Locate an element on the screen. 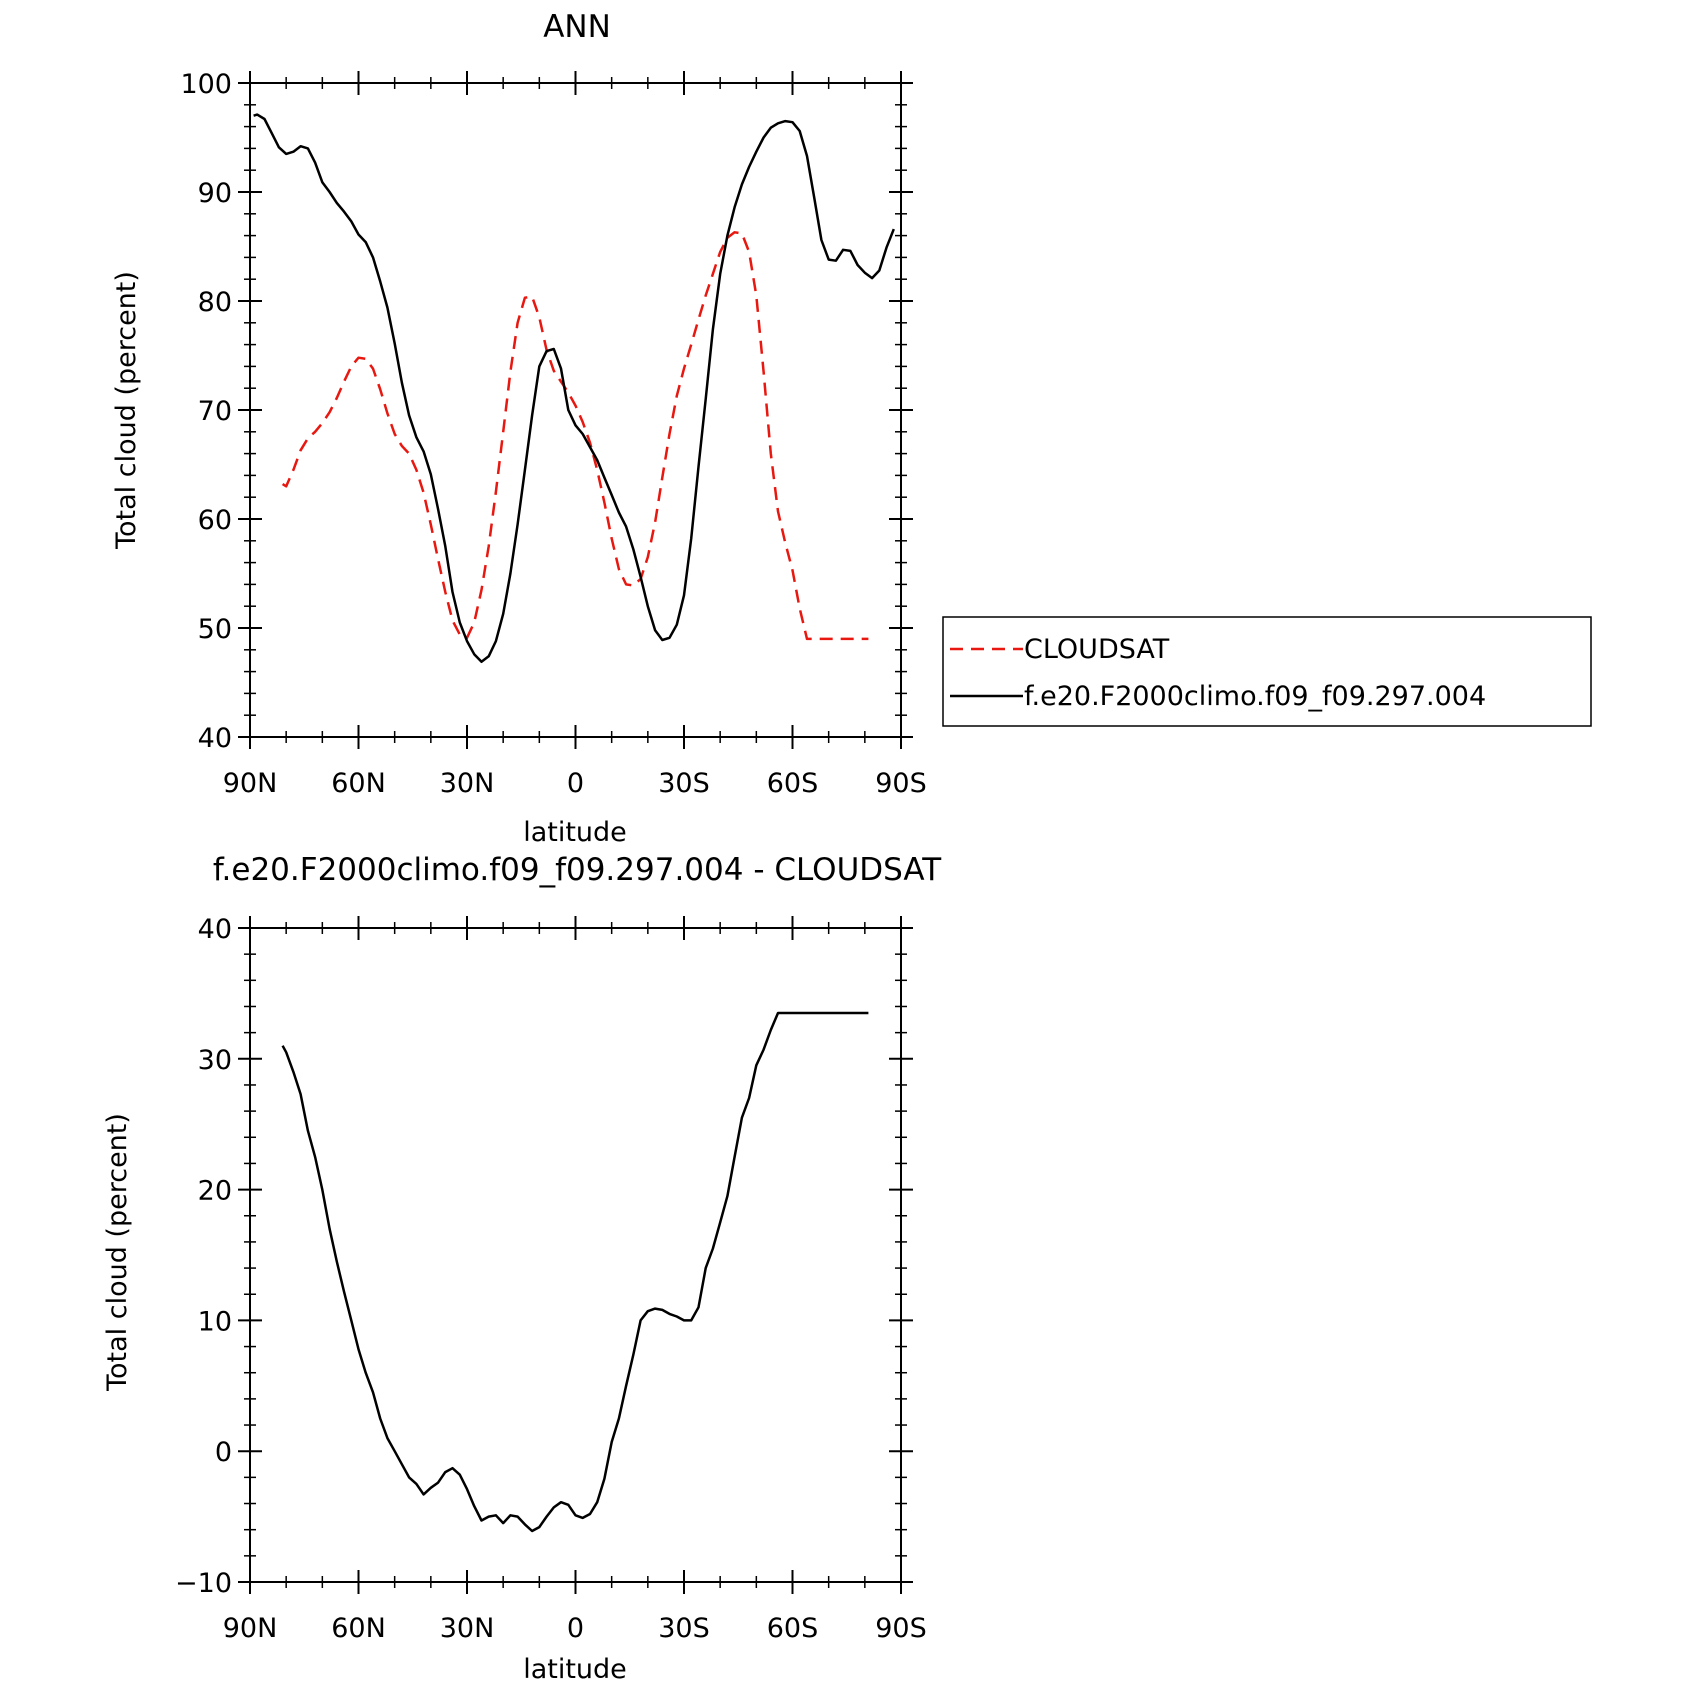 Image resolution: width=1691 pixels, height=1683 pixels. top-x-tick-label: 30N is located at coordinates (467, 783).